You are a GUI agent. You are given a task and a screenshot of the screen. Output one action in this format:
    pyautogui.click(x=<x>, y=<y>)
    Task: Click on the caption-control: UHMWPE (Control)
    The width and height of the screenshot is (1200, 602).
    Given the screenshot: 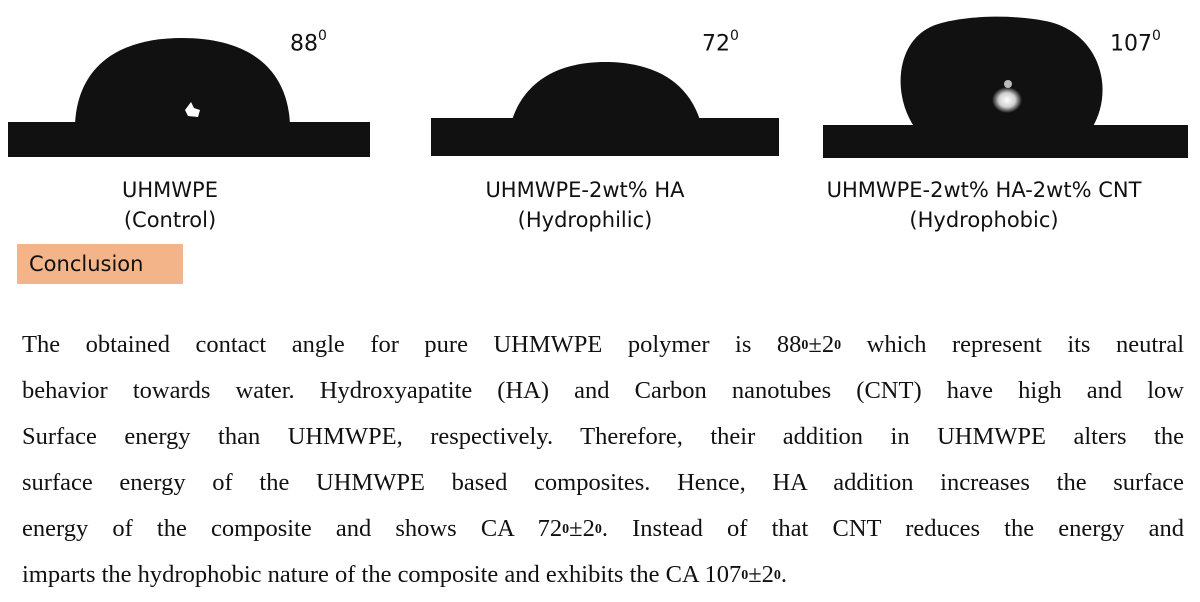 What is the action you would take?
    pyautogui.click(x=170, y=205)
    